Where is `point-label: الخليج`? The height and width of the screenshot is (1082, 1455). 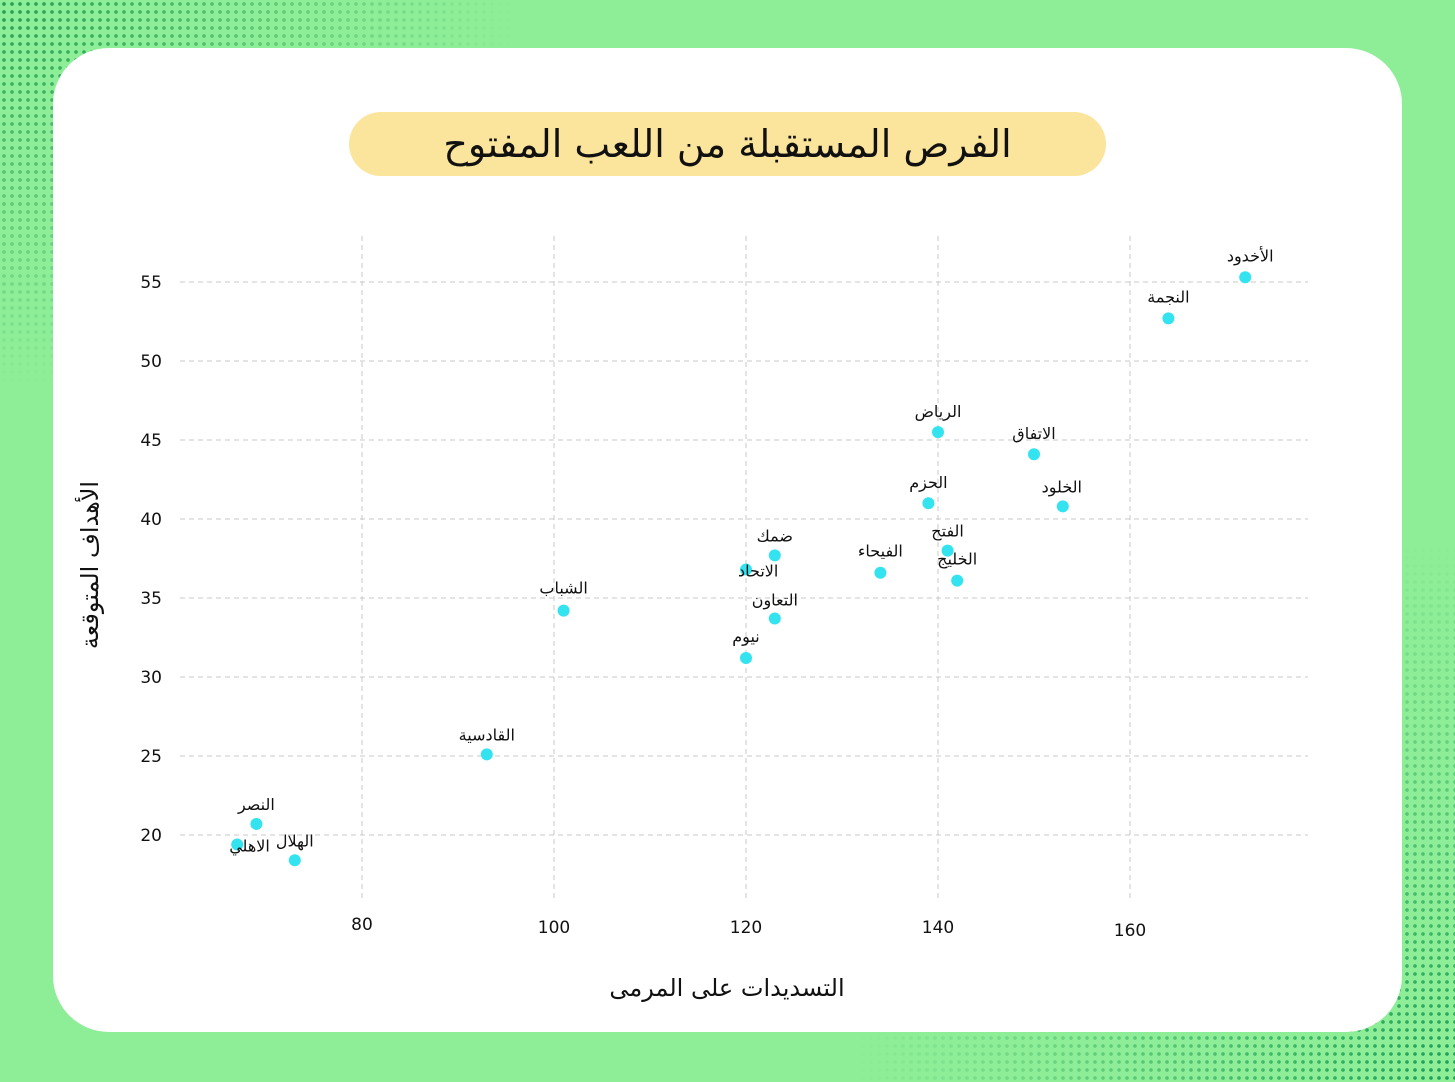
point-label: الخليج is located at coordinates (957, 559).